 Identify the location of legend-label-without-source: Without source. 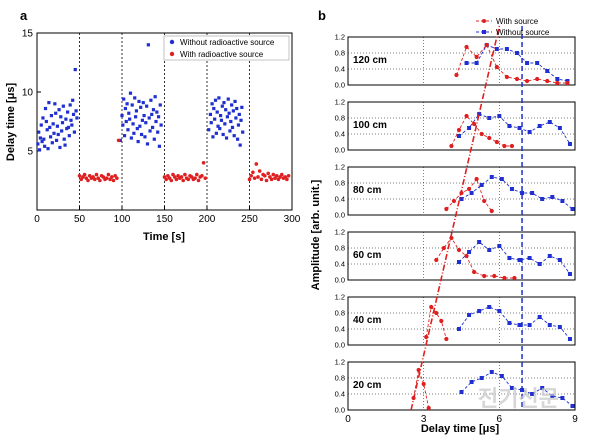
(523, 32).